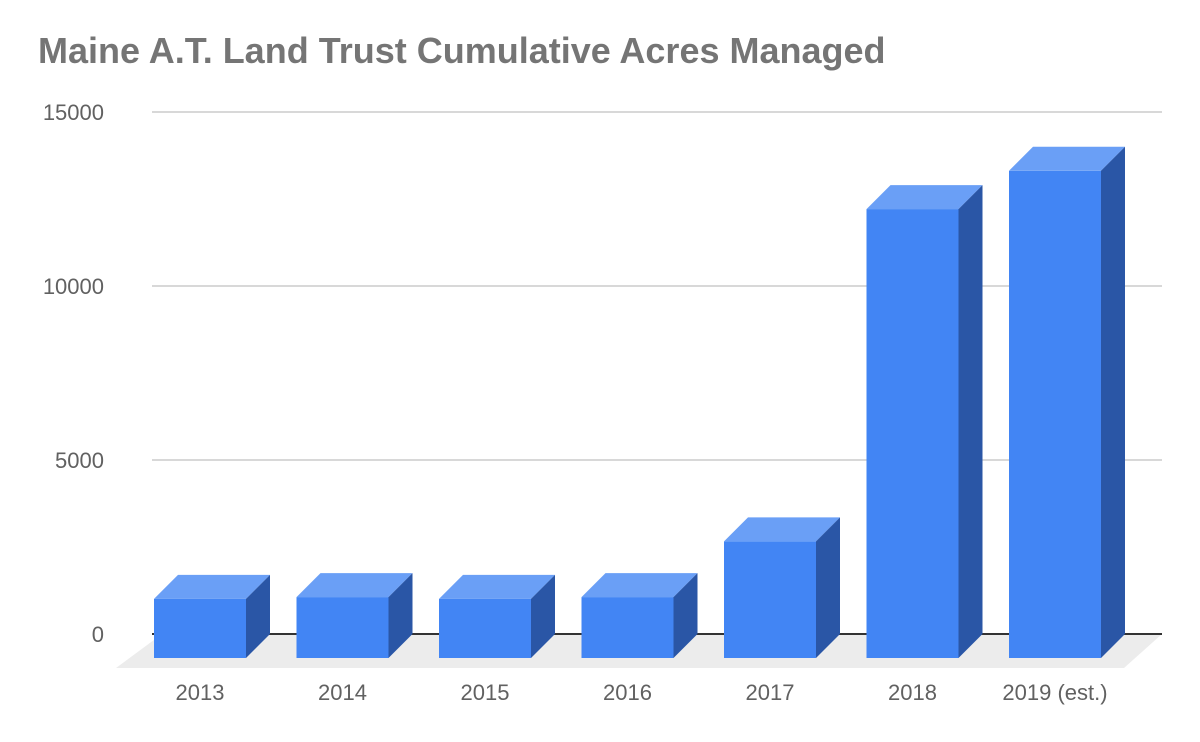 This screenshot has width=1200, height=742. I want to click on x-tick-label: 2013, so click(200, 692).